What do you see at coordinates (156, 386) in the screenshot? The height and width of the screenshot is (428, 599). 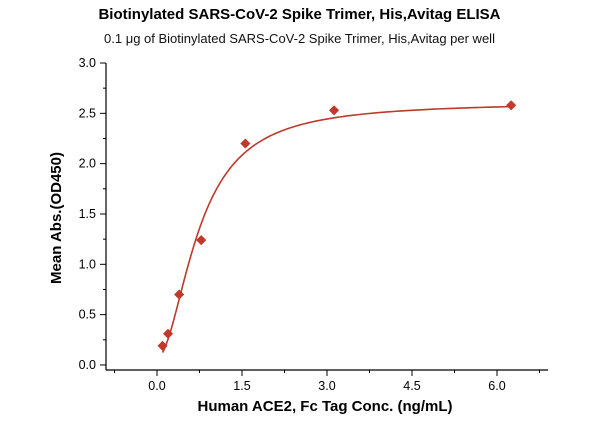 I see `x-tick-label: 0.0` at bounding box center [156, 386].